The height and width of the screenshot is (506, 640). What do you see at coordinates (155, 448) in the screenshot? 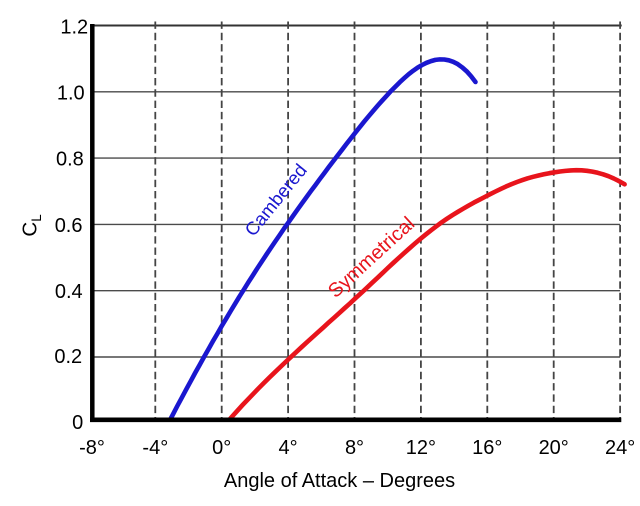
I see `svg-text: -4°` at bounding box center [155, 448].